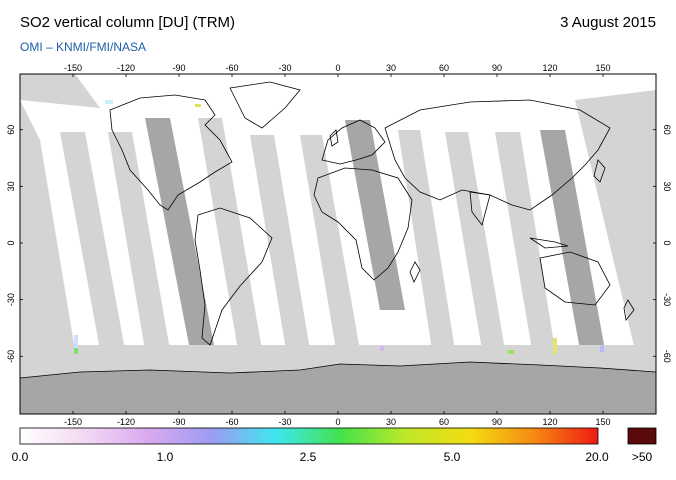 This screenshot has width=676, height=480. Describe the element at coordinates (83, 47) in the screenshot. I see `data-source: OMI – KNMI/FMI/NASA` at that location.